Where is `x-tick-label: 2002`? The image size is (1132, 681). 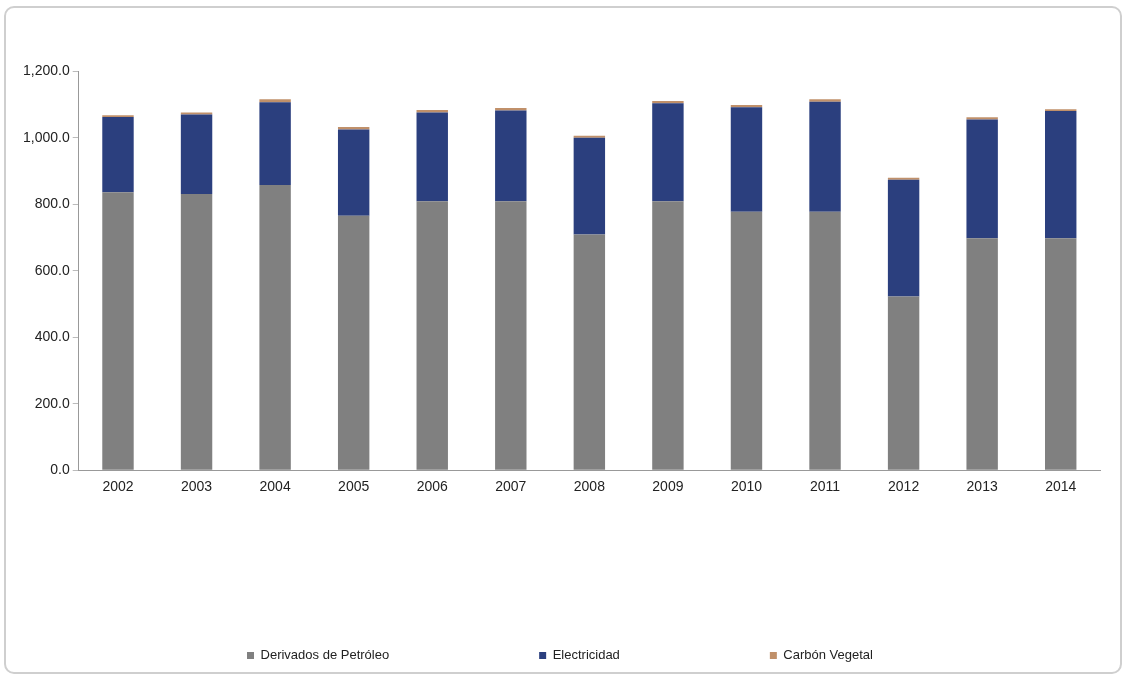 x-tick-label: 2002 is located at coordinates (118, 486).